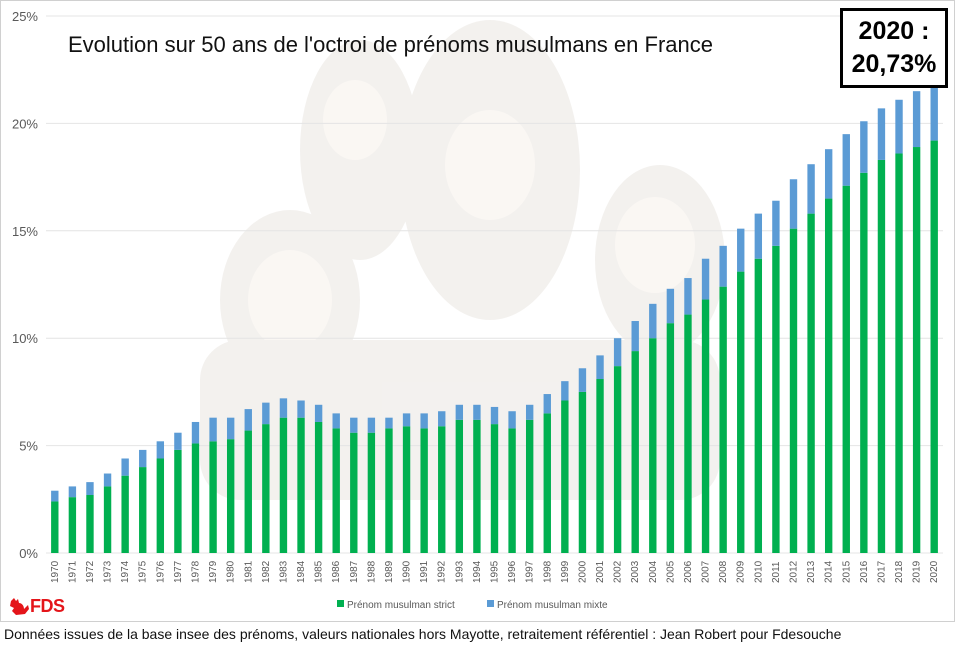 The image size is (957, 650). What do you see at coordinates (19, 606) in the screenshot?
I see `rooster-icon` at bounding box center [19, 606].